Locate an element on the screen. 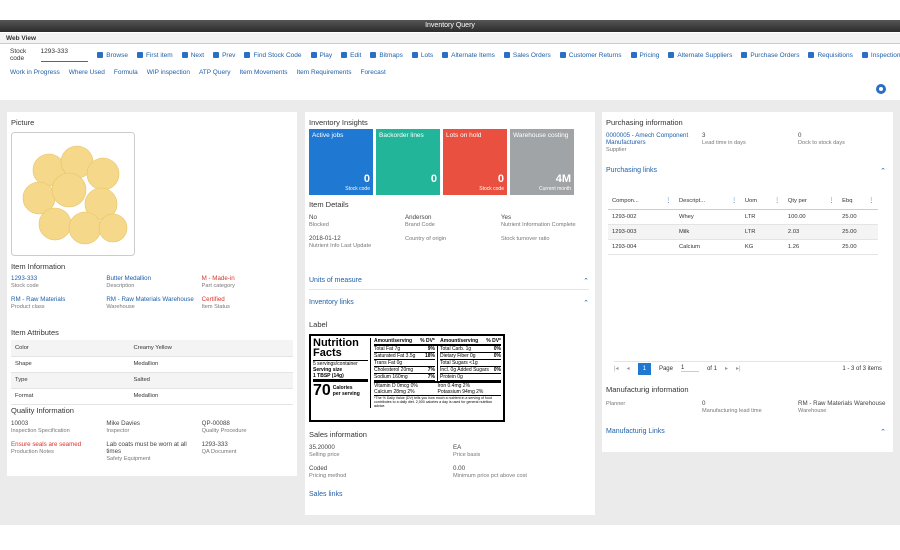  nf-row: Dietary Fiber 0g 0% is located at coordinates (470, 356).